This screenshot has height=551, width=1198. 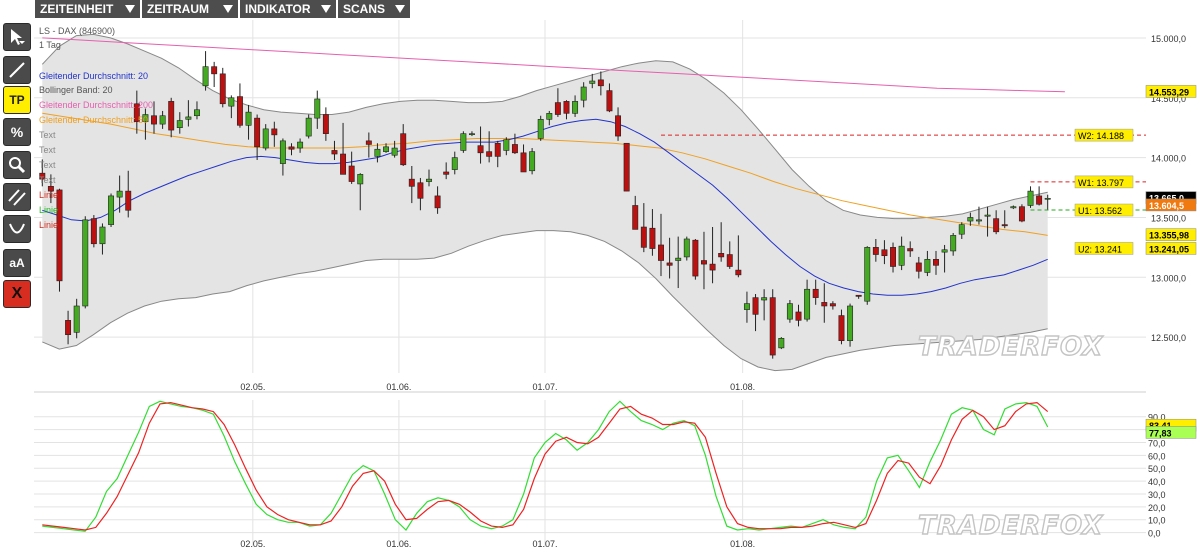 What do you see at coordinates (93, 76) in the screenshot?
I see `legend-entry: Gleitender Durchschnitt: 20` at bounding box center [93, 76].